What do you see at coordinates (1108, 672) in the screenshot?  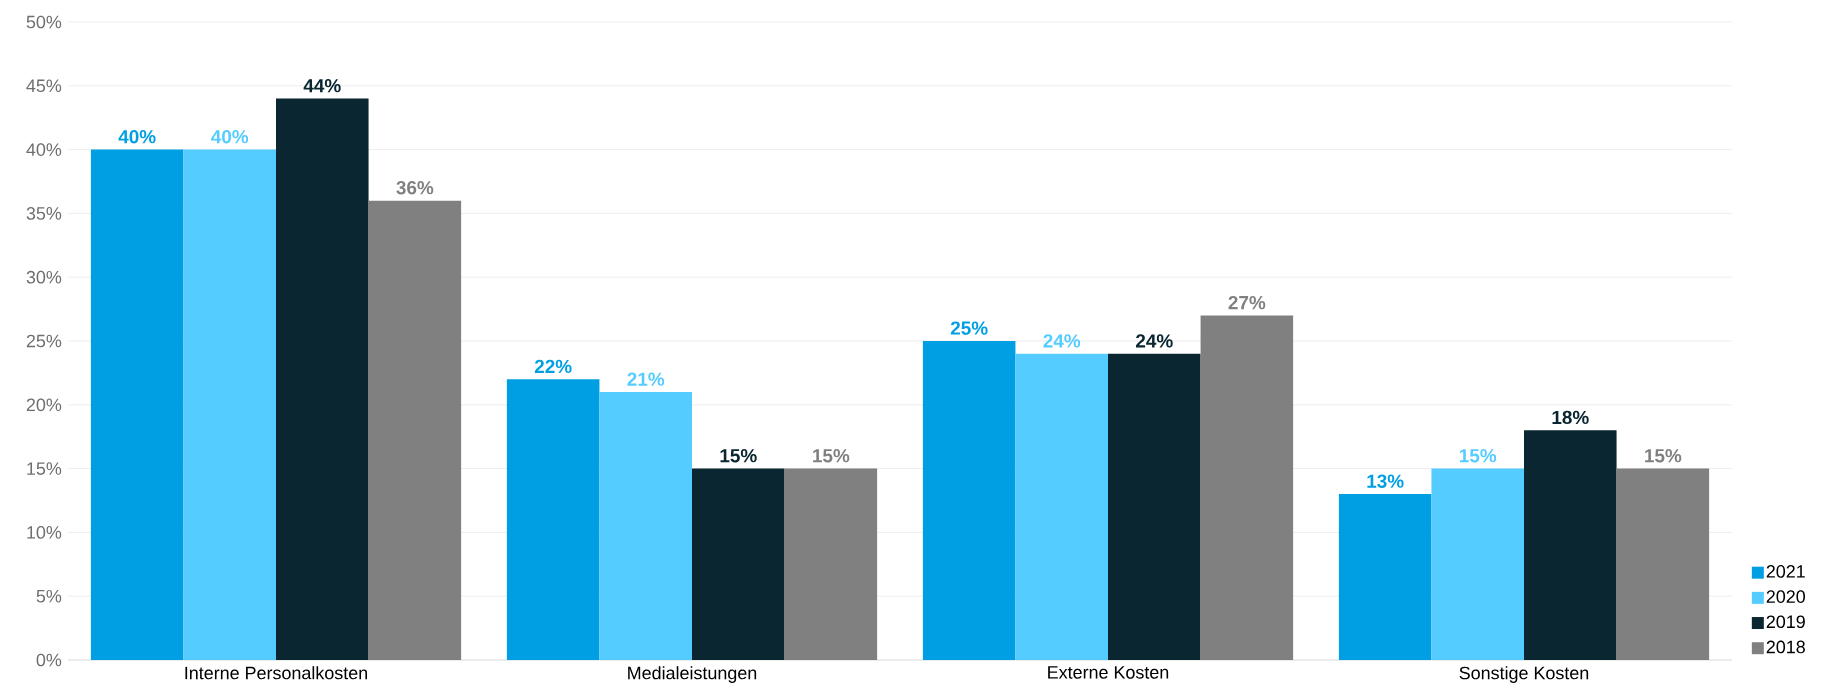 I see `x-tick-label: Externe Kosten` at bounding box center [1108, 672].